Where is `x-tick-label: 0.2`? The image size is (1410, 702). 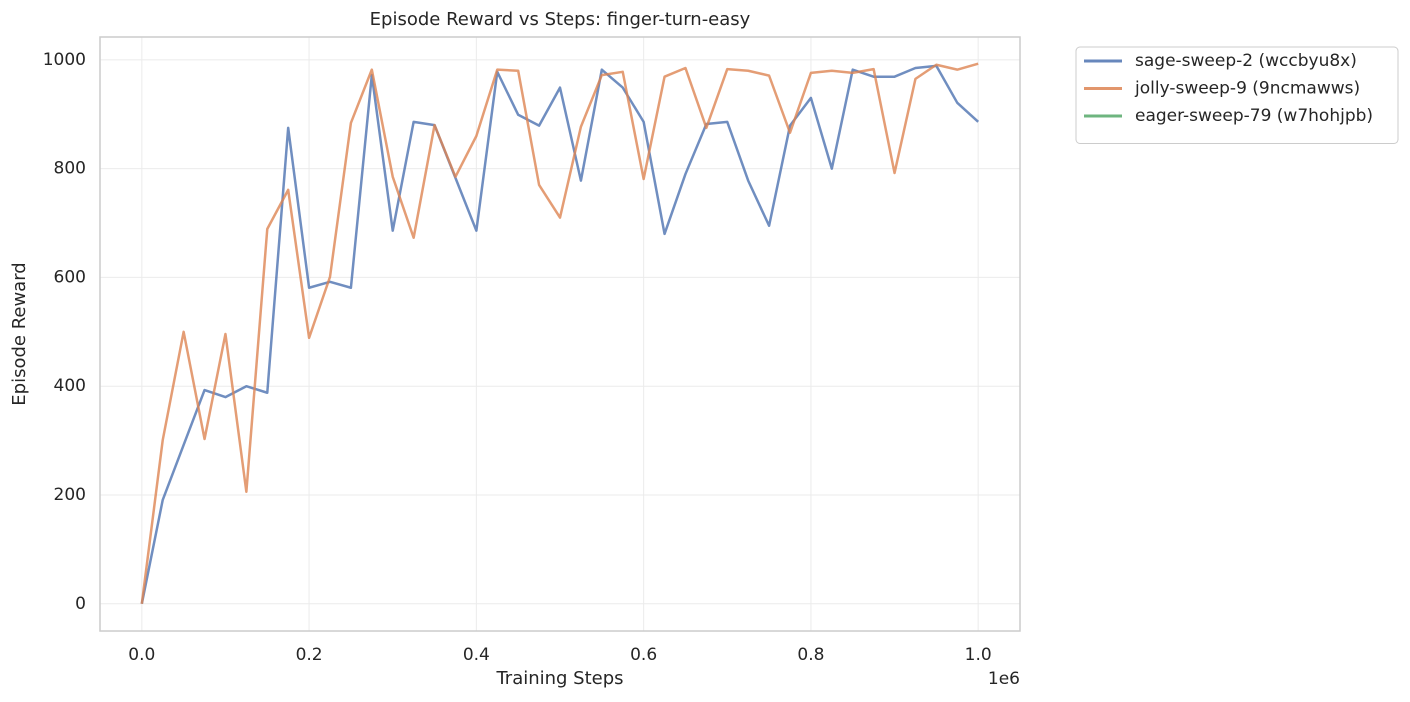
x-tick-label: 0.2 is located at coordinates (309, 655).